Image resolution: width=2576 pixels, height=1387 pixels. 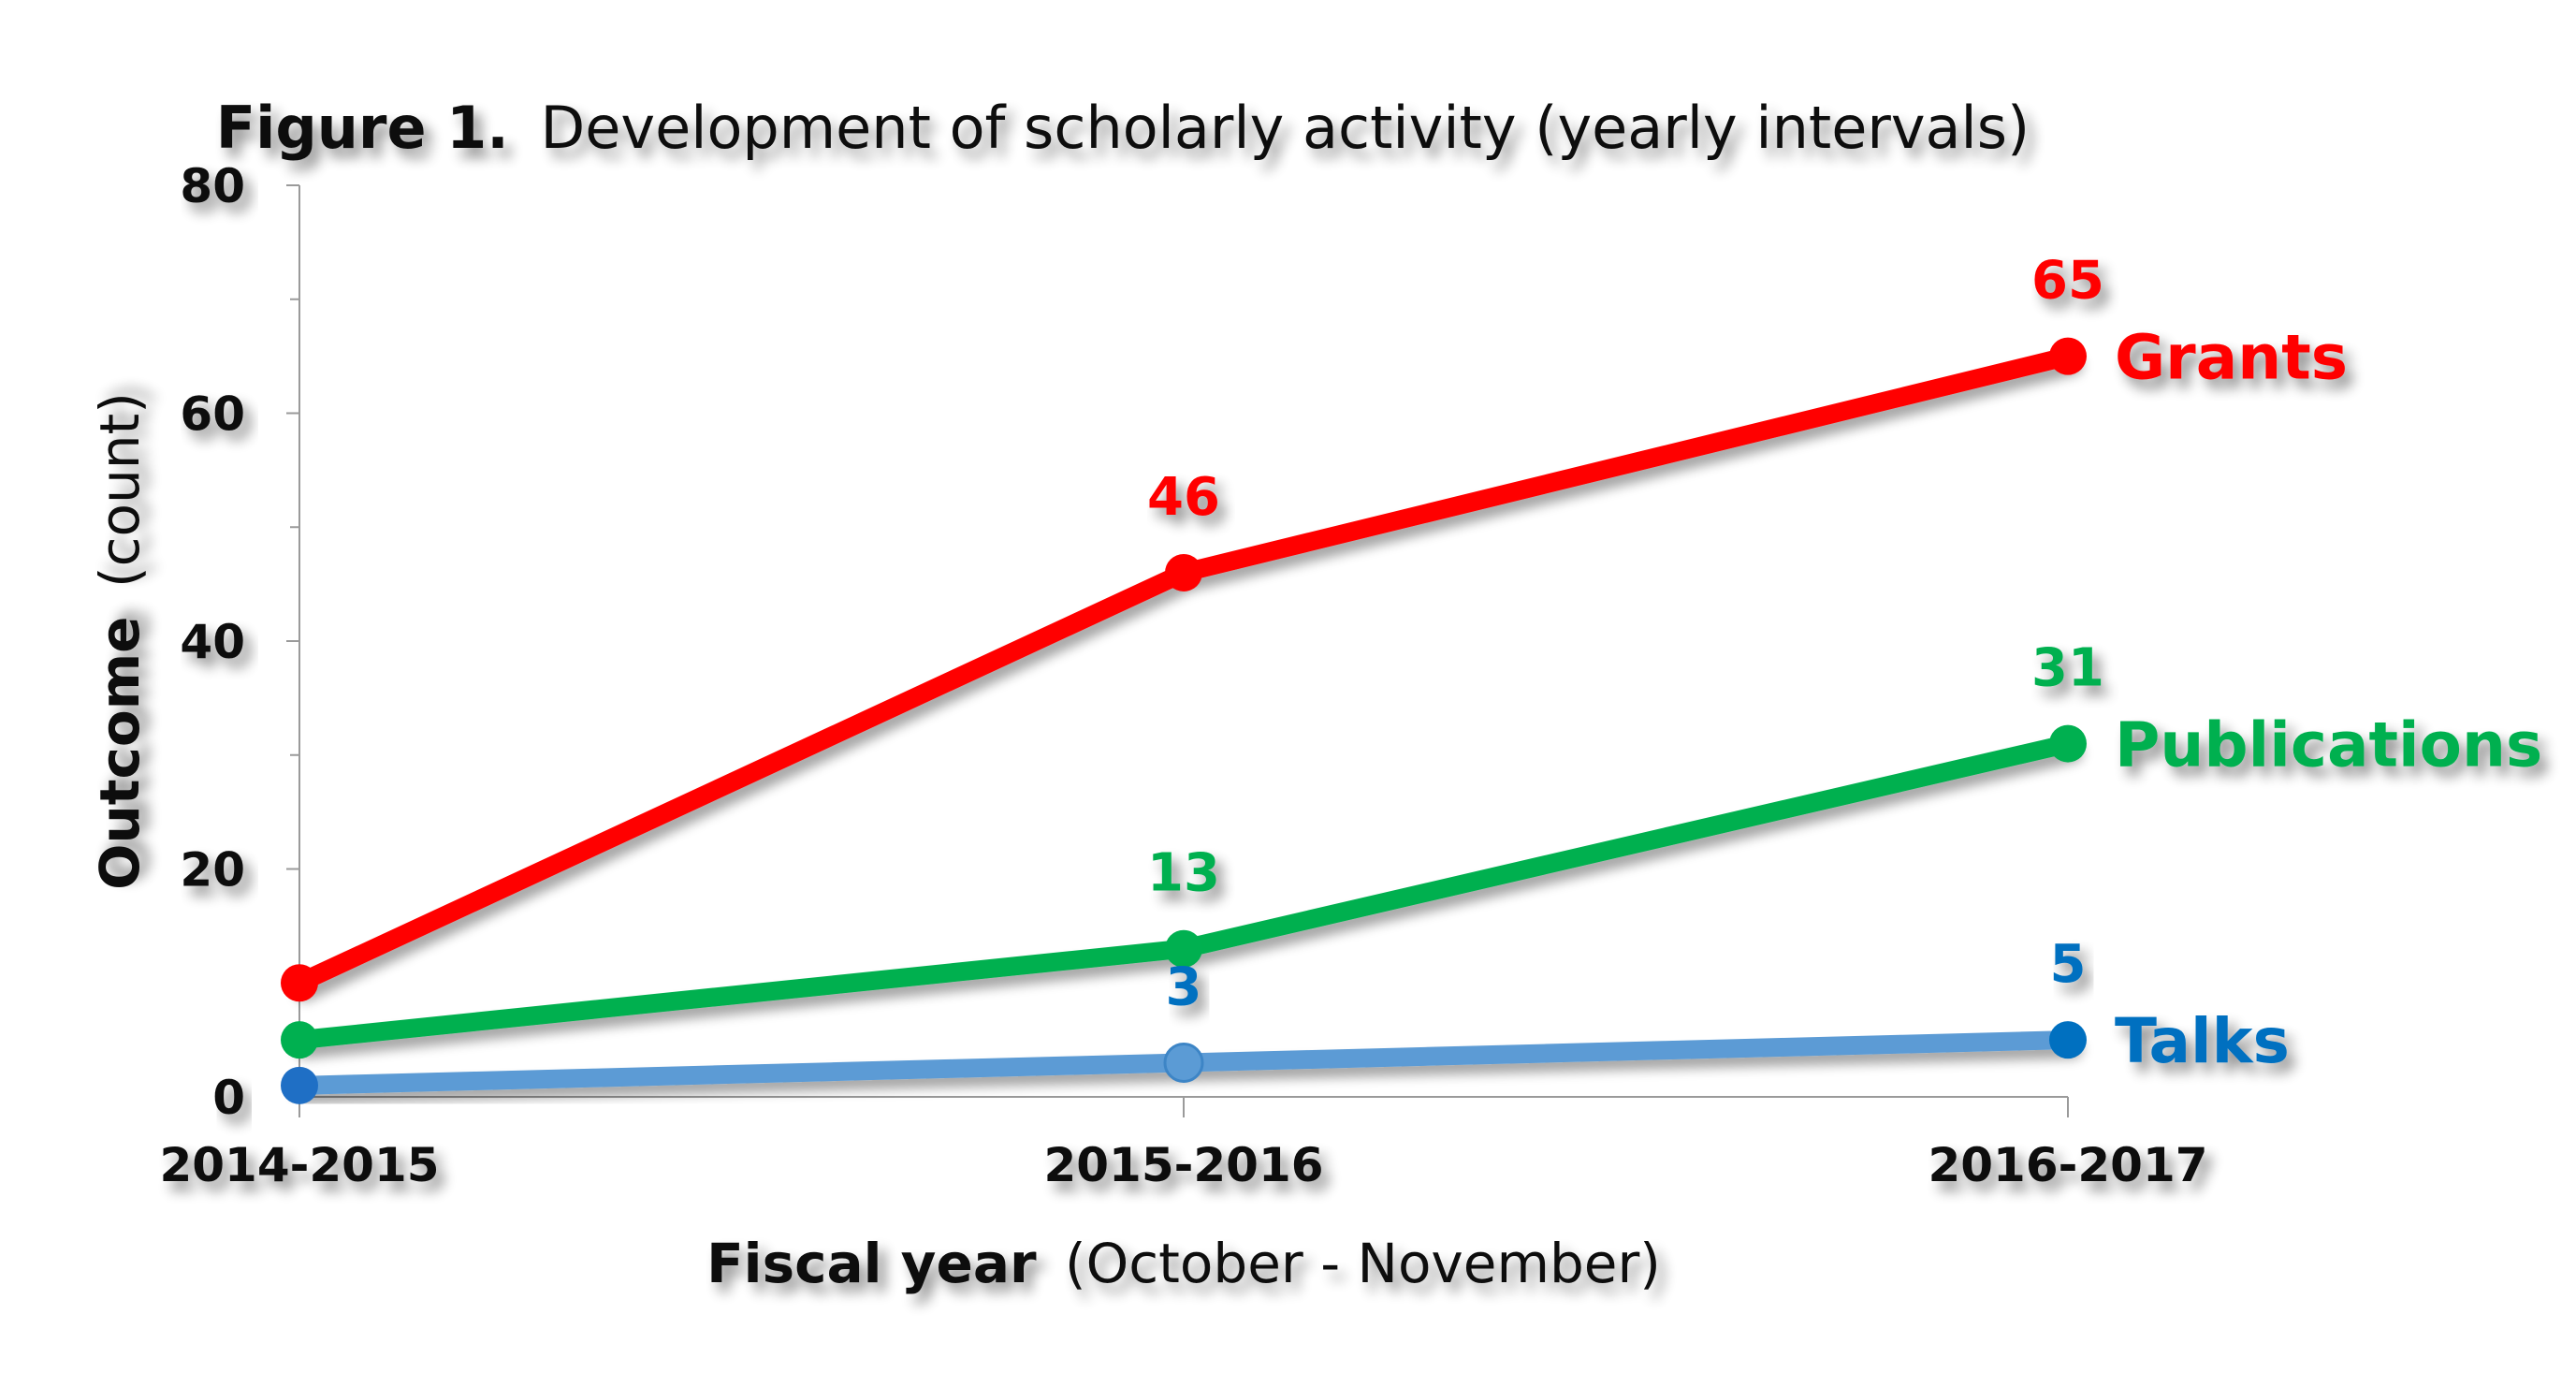 I want to click on x-axis-title: Fiscal year (October - November), so click(x=1183, y=1263).